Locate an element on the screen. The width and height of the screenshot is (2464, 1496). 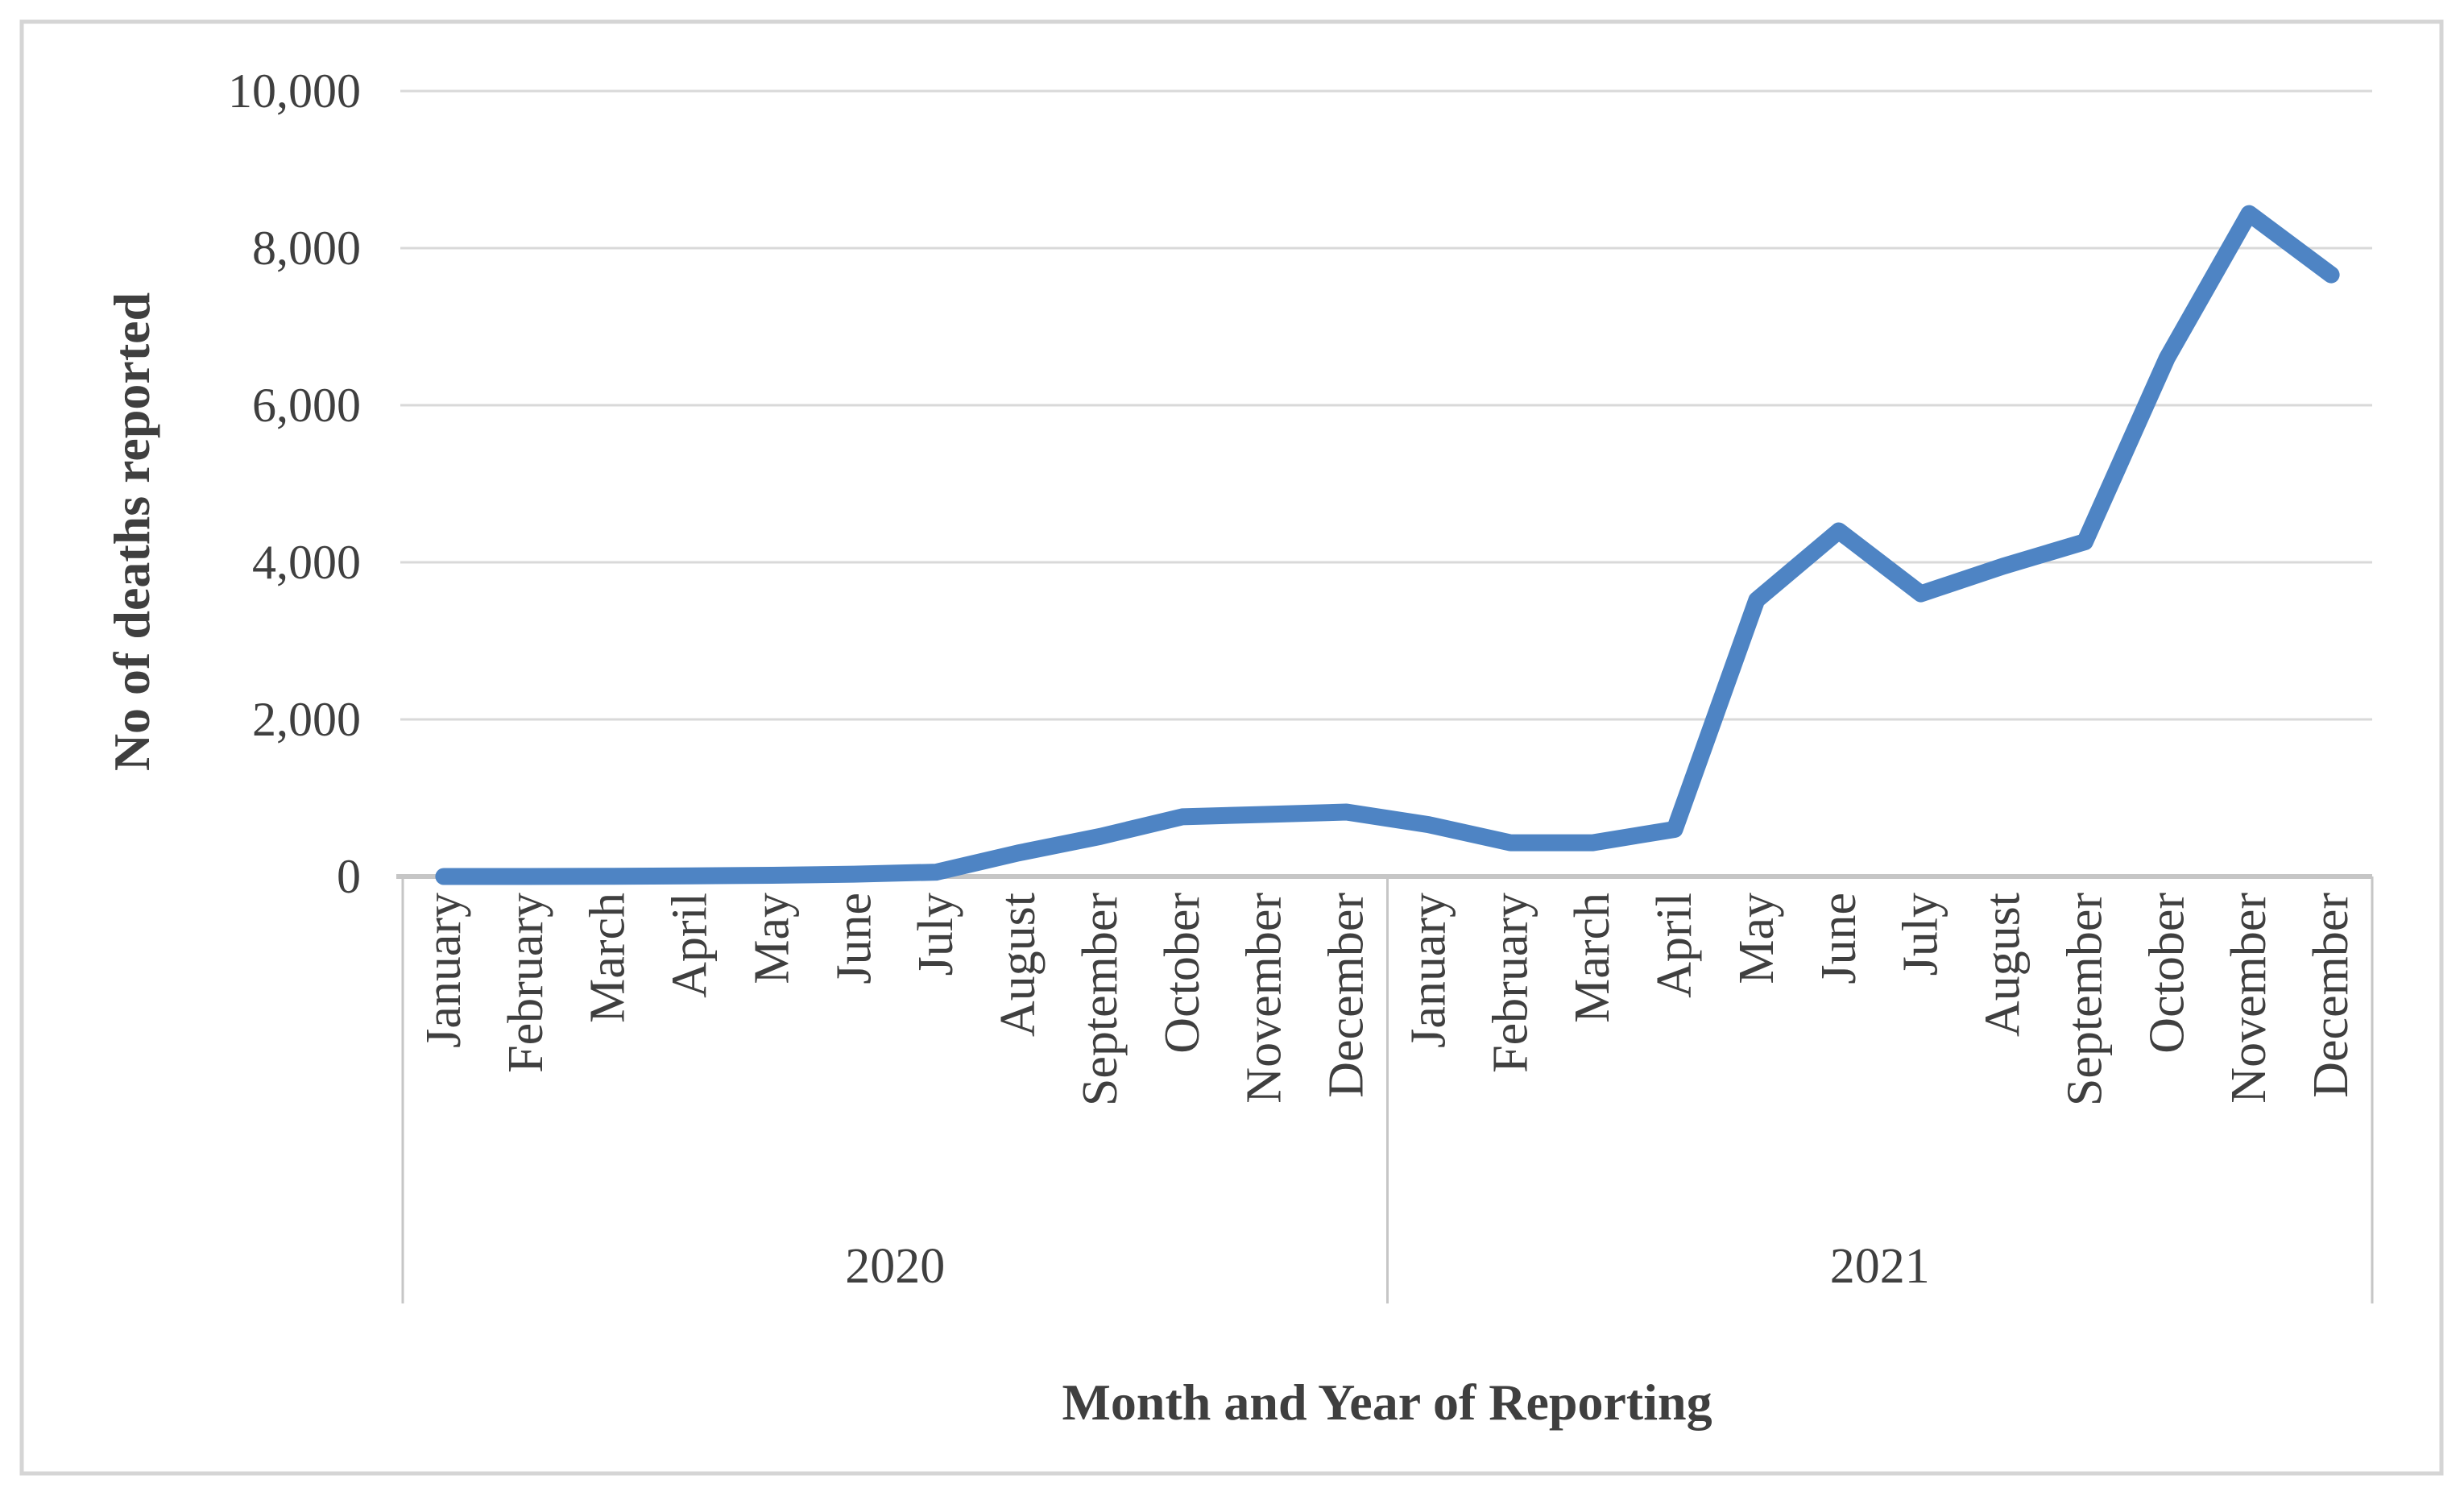
year-group-label: 2021 is located at coordinates (1880, 1266).